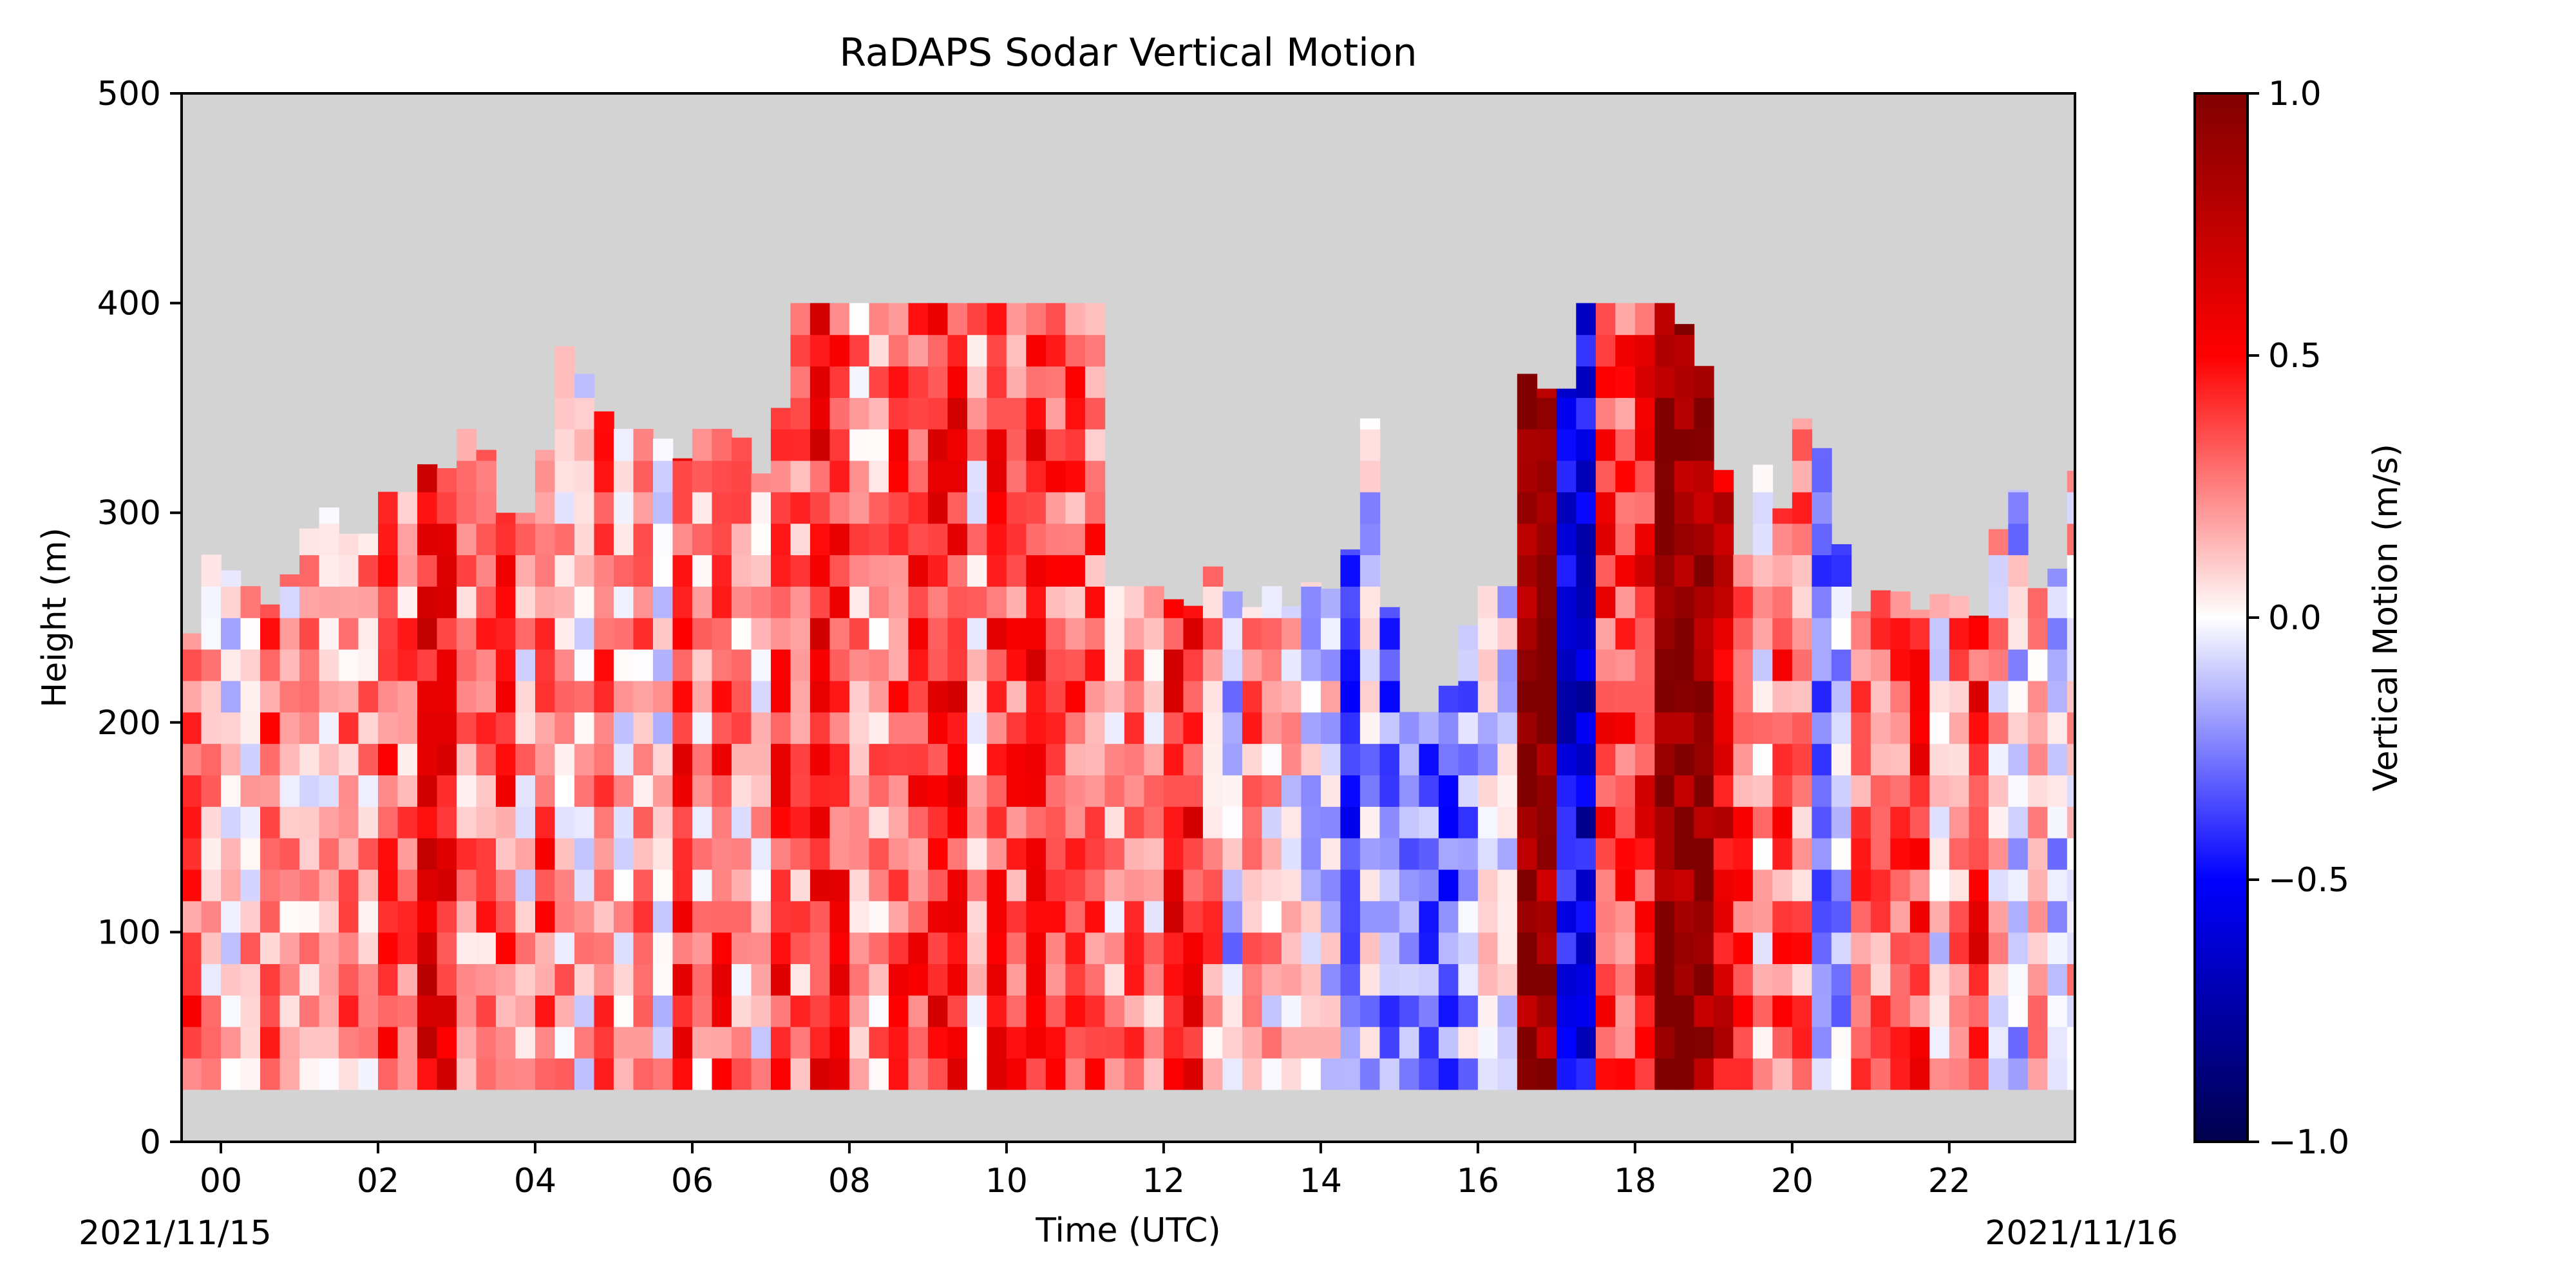 The height and width of the screenshot is (1288, 2576). Describe the element at coordinates (54, 618) in the screenshot. I see `y-axis-label: Height (m)` at that location.